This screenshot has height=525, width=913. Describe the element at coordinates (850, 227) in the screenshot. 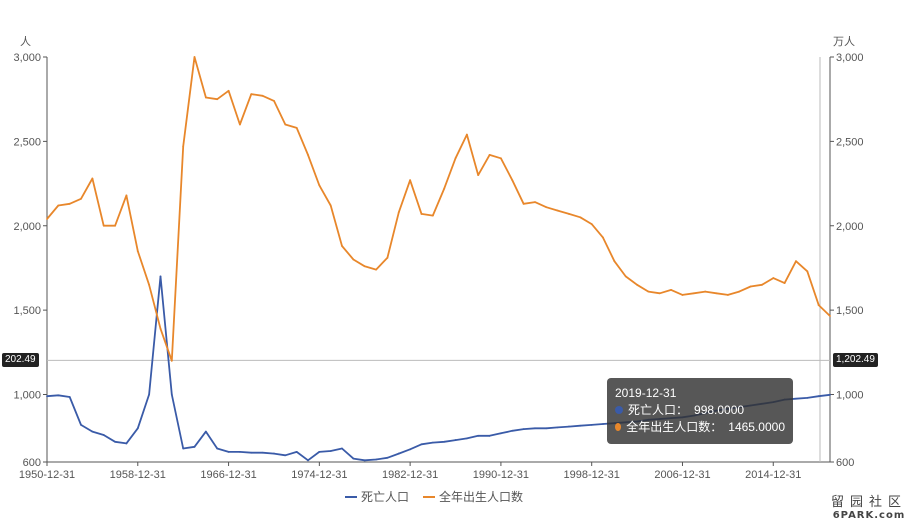

I see `right-tick-label: 2,000` at that location.